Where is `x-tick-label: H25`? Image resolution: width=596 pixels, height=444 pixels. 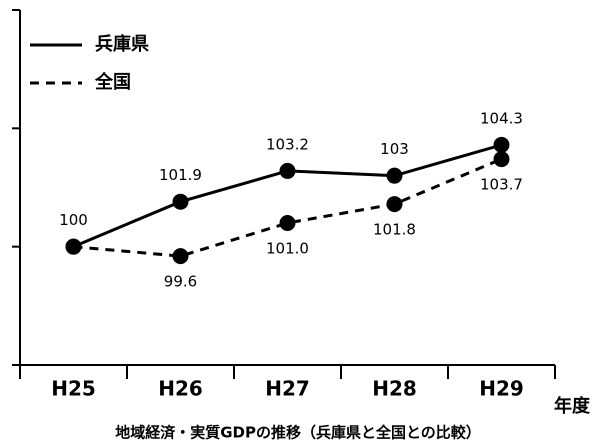
x-tick-label: H25 is located at coordinates (73, 389).